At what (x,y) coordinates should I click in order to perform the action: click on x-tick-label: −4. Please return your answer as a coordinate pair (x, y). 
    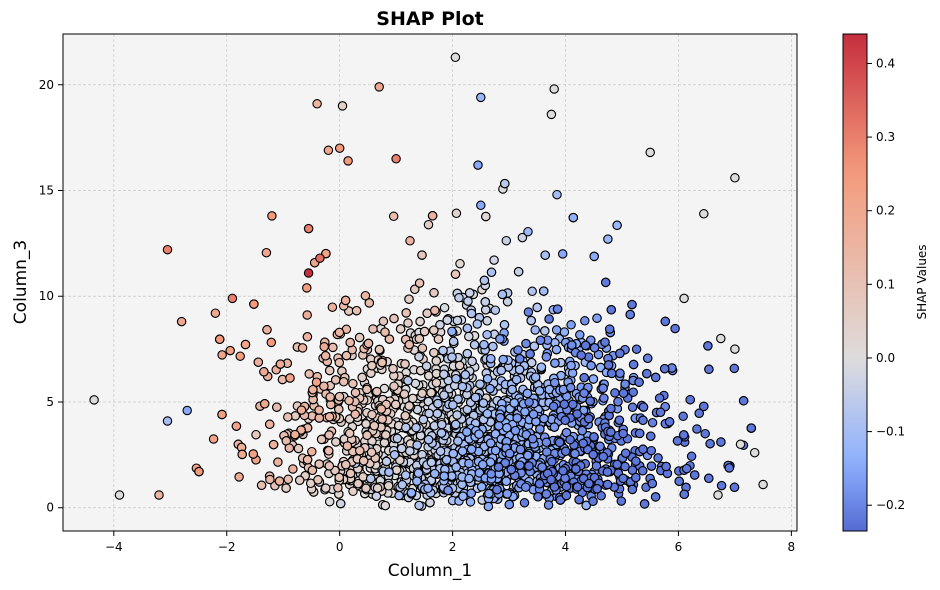
    Looking at the image, I should click on (114, 547).